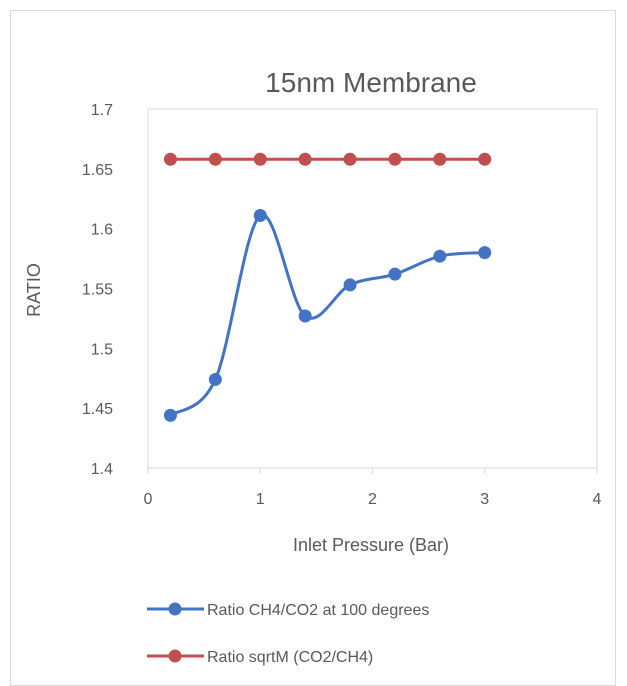  Describe the element at coordinates (371, 82) in the screenshot. I see `chart-title: 15nm Membrane` at that location.